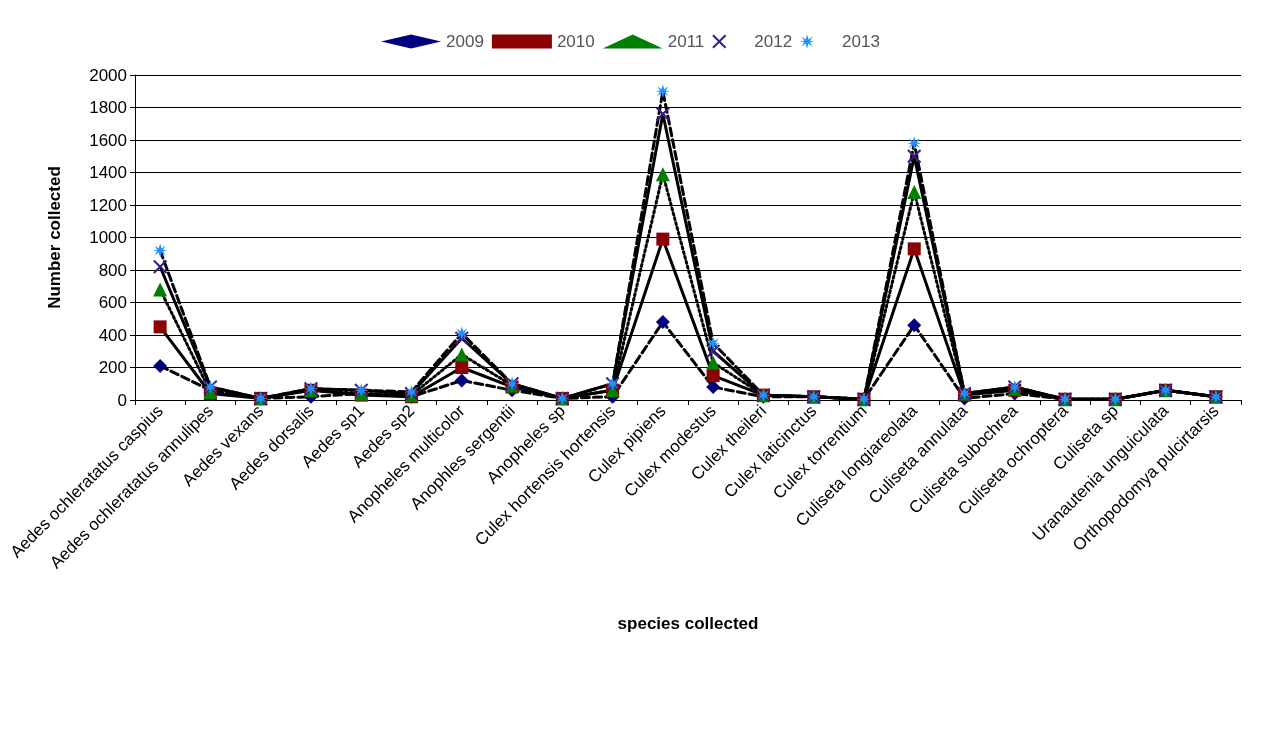  What do you see at coordinates (108, 237) in the screenshot?
I see `y-tick-label: 1000` at bounding box center [108, 237].